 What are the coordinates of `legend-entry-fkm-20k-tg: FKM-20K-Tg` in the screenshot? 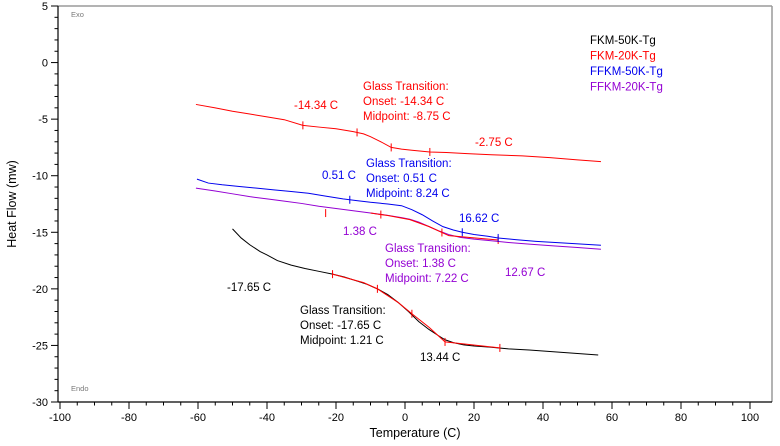 It's located at (623, 57).